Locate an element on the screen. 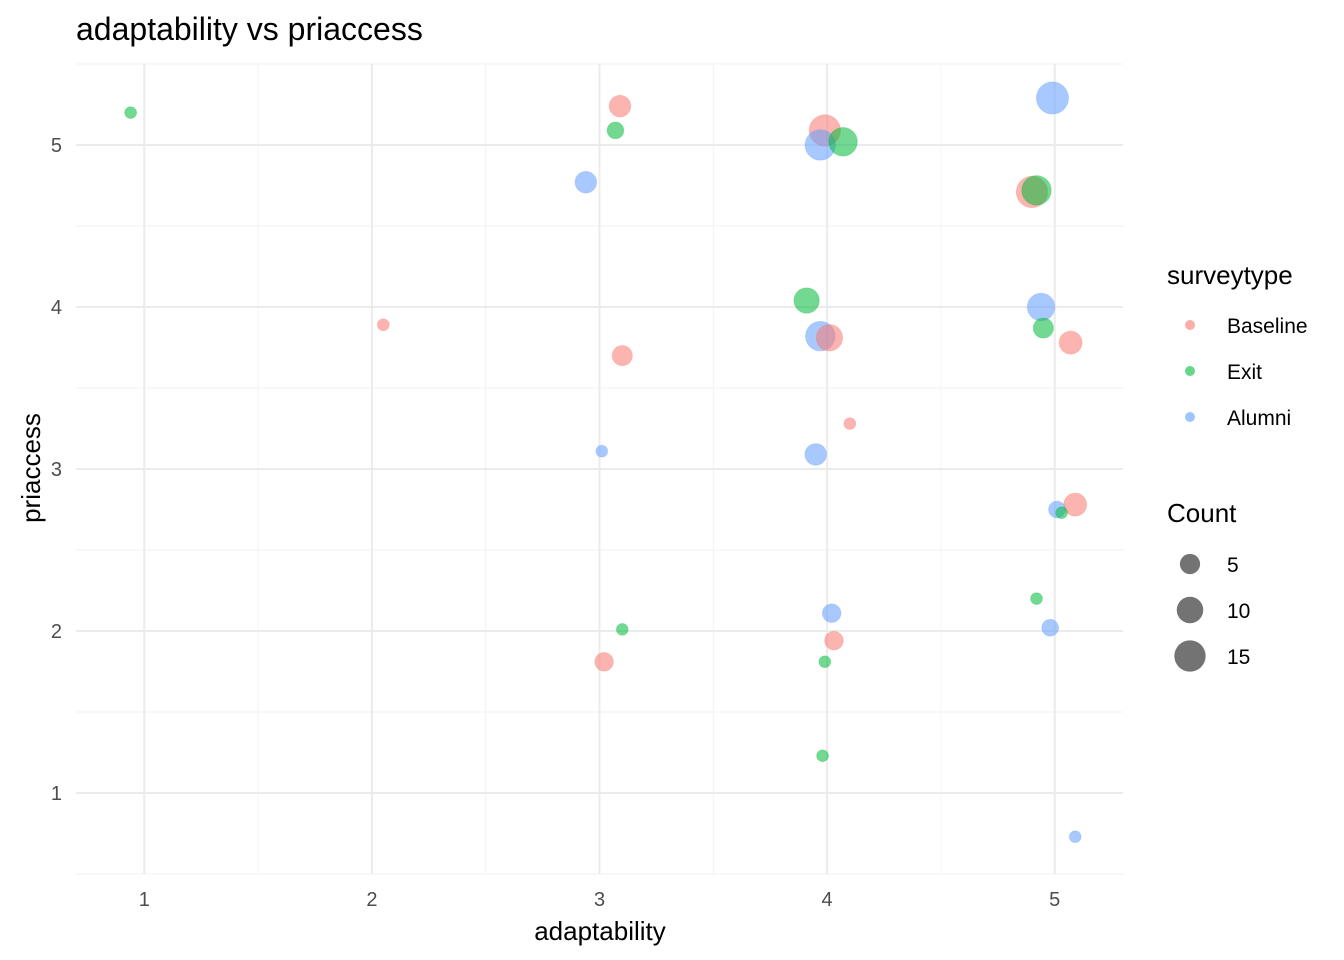 The image size is (1344, 960). x-tick-label: 3 is located at coordinates (599, 900).